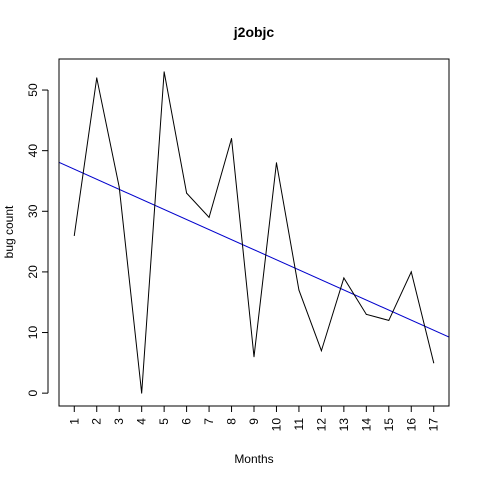  What do you see at coordinates (232, 421) in the screenshot?
I see `x-tick-label: 8` at bounding box center [232, 421].